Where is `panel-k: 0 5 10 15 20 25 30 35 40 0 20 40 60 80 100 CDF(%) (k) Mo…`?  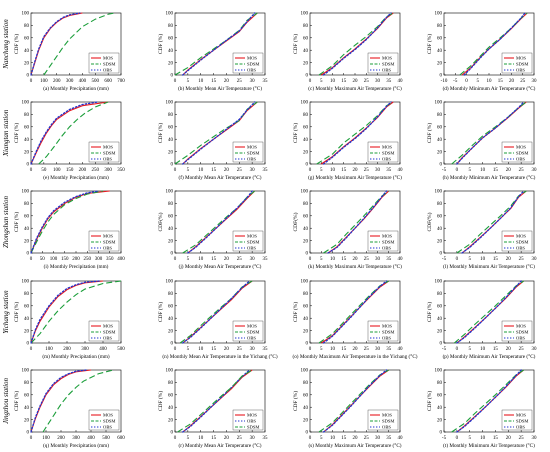 panel-k: 0 5 10 15 20 25 30 35 40 0 20 40 60 80 100 CDF(%) (k) Mo… is located at coordinates (347, 230).